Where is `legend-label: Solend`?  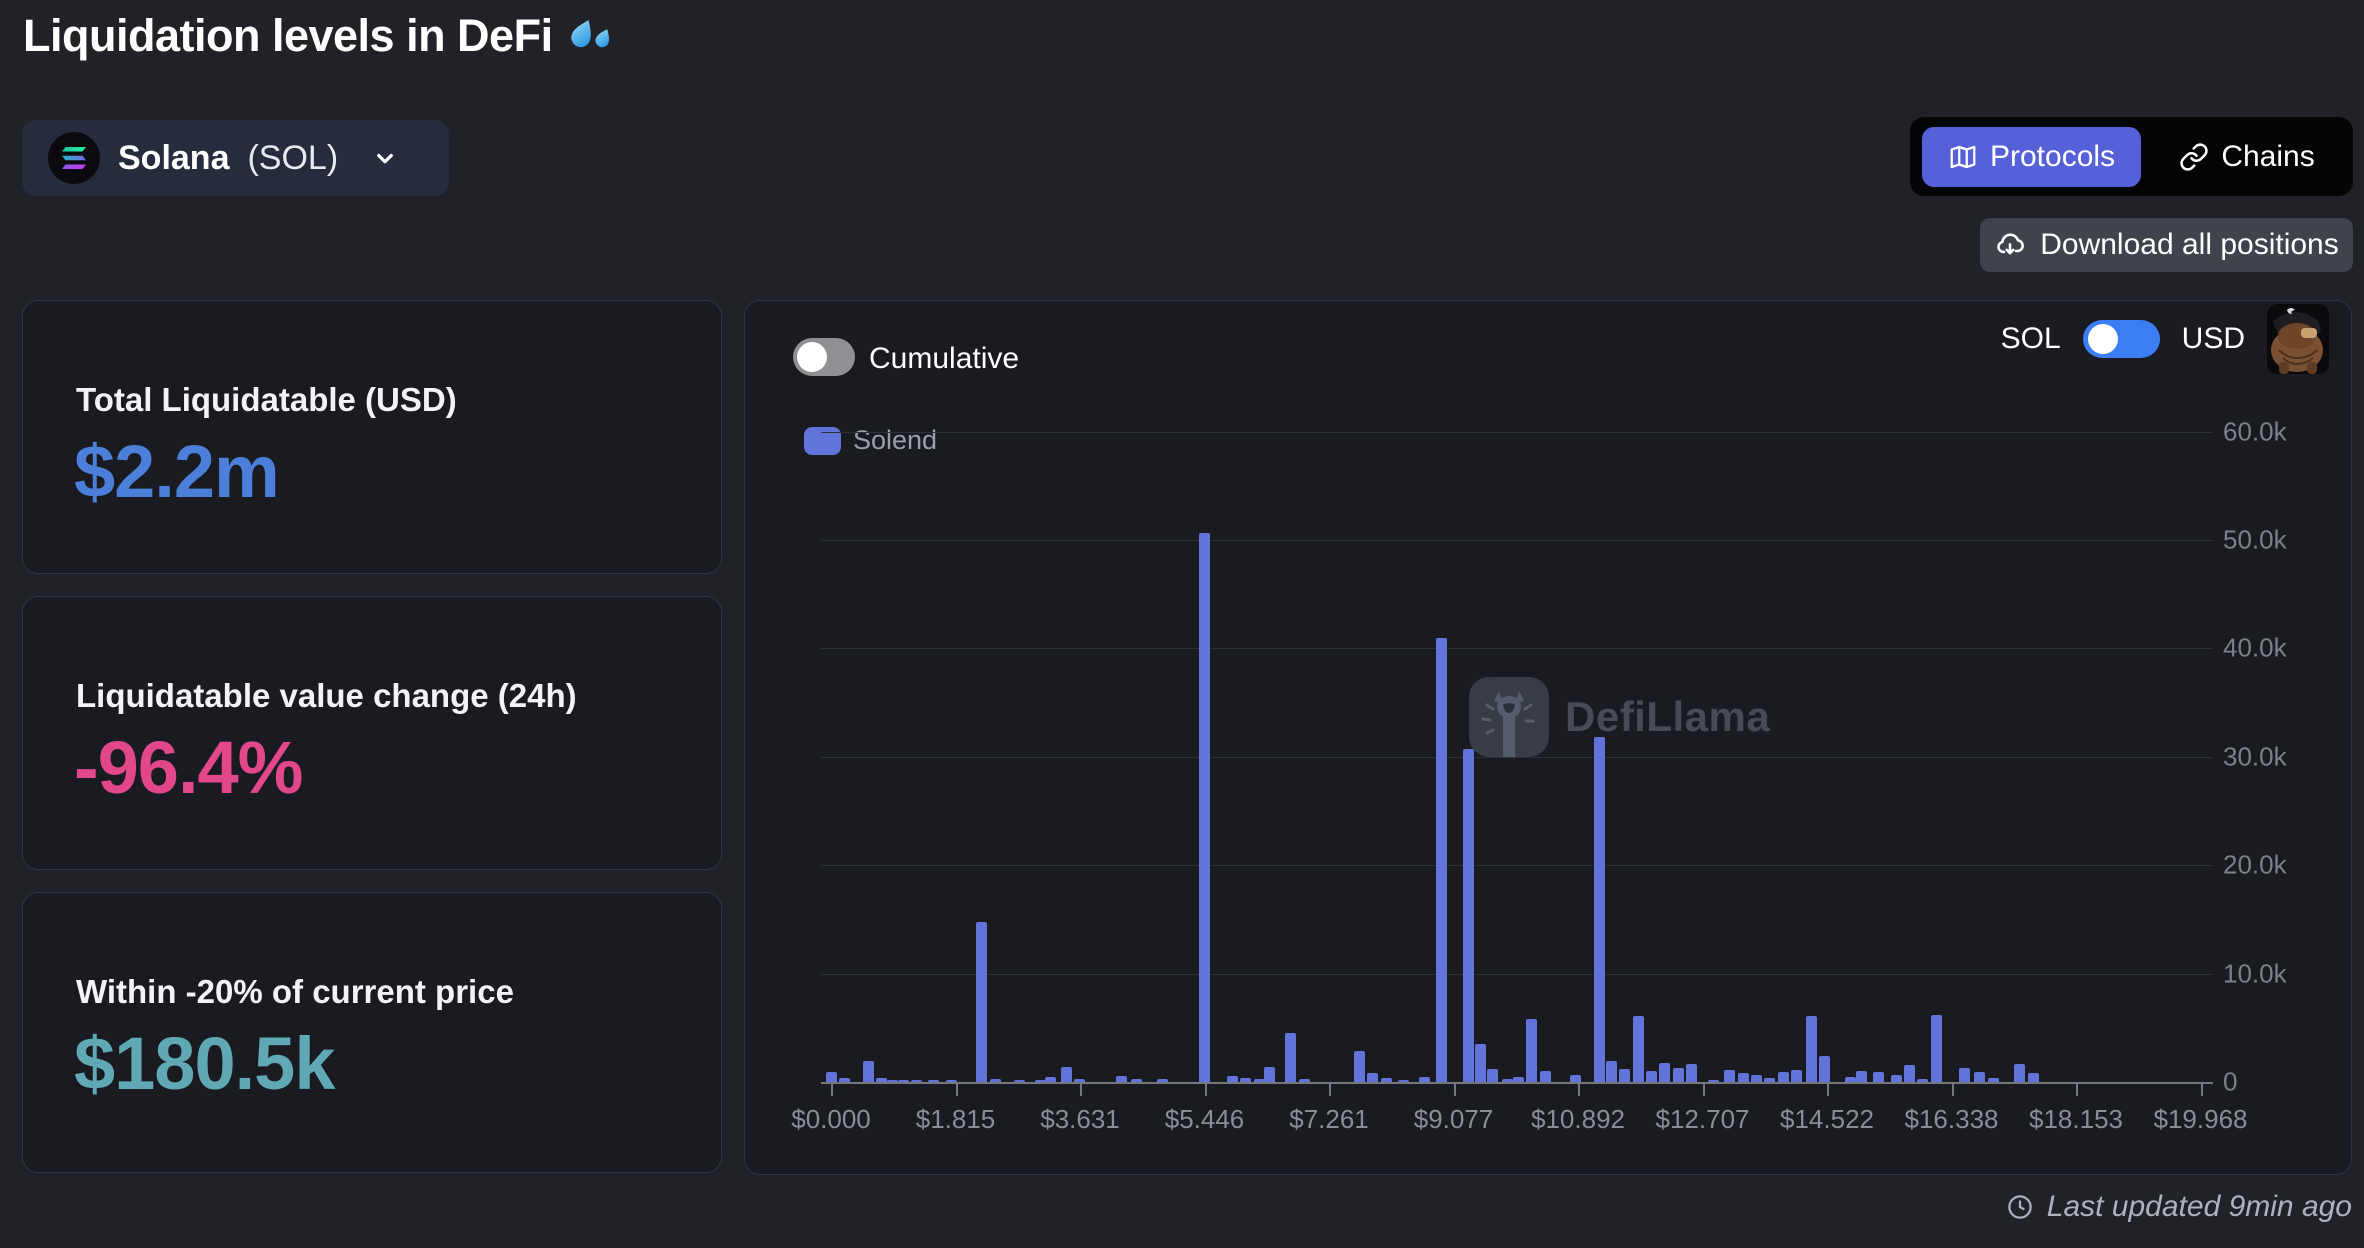
legend-label: Solend is located at coordinates (895, 440).